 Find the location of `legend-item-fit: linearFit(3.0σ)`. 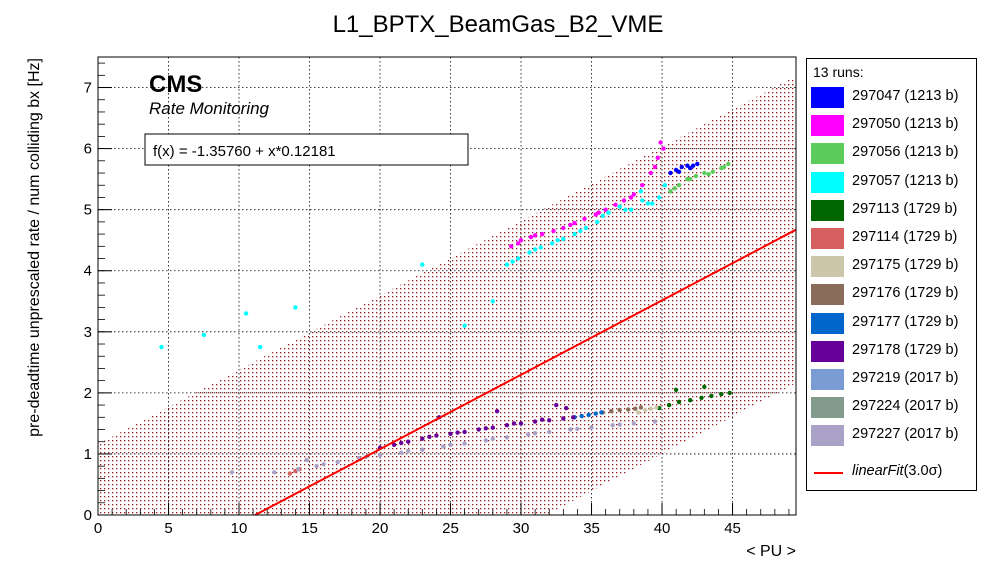

legend-item-fit: linearFit(3.0σ) is located at coordinates (893, 472).